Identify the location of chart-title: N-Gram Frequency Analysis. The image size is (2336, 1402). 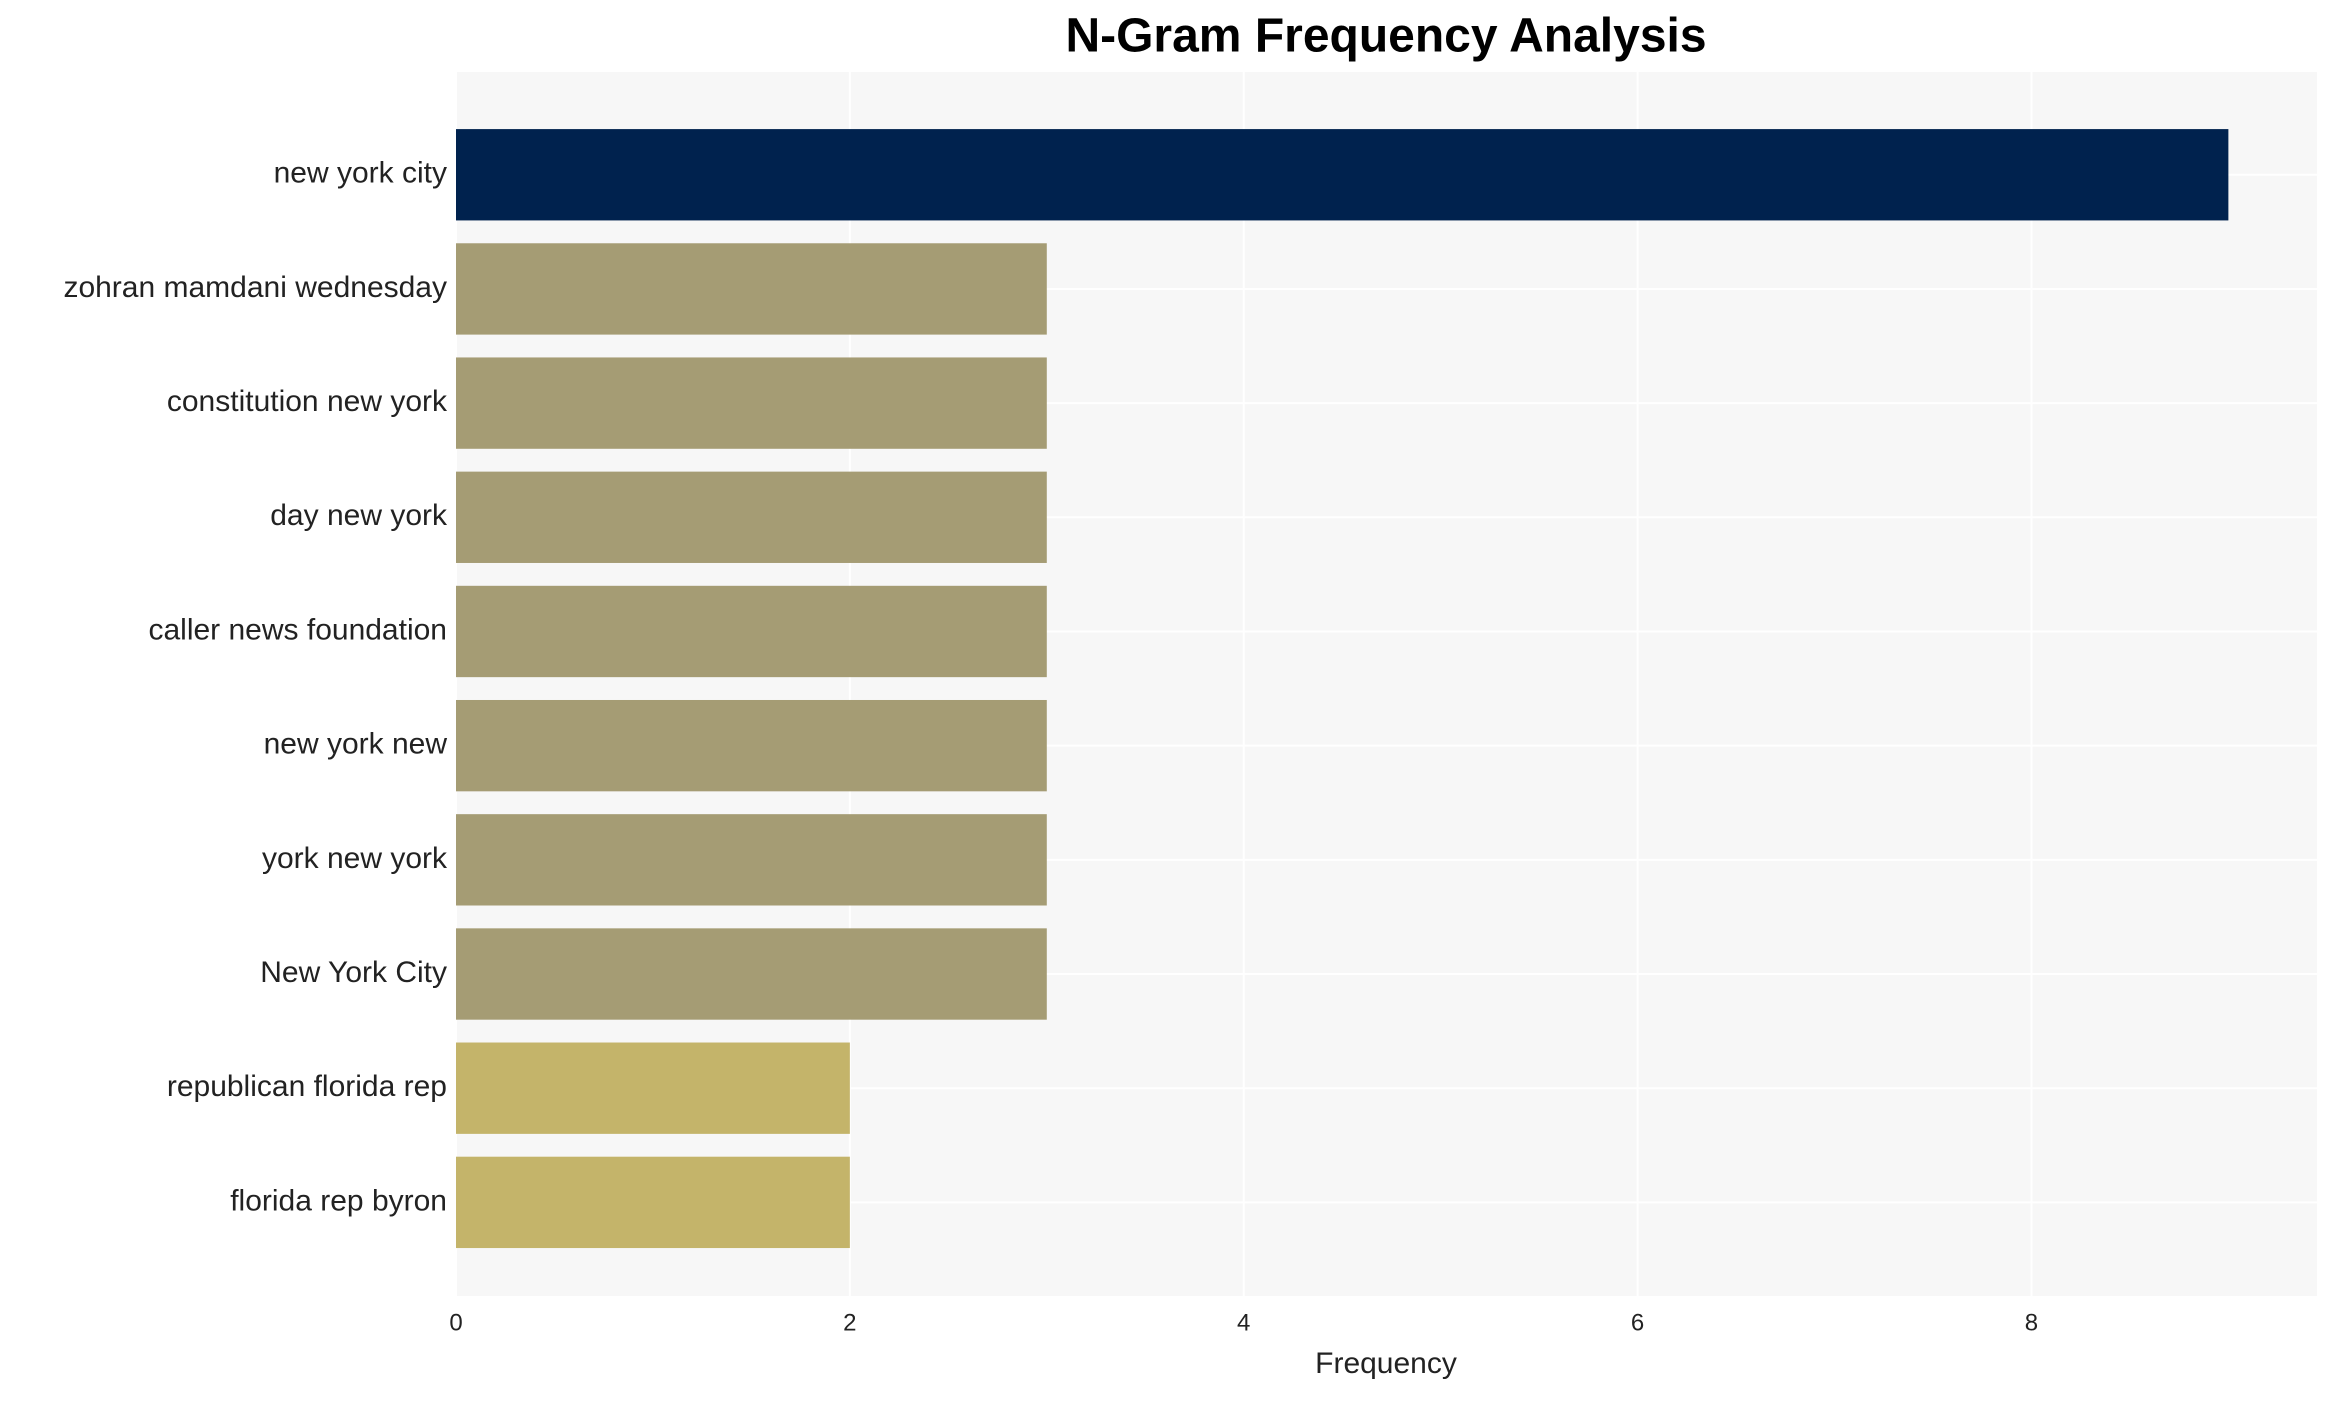
(1385, 36).